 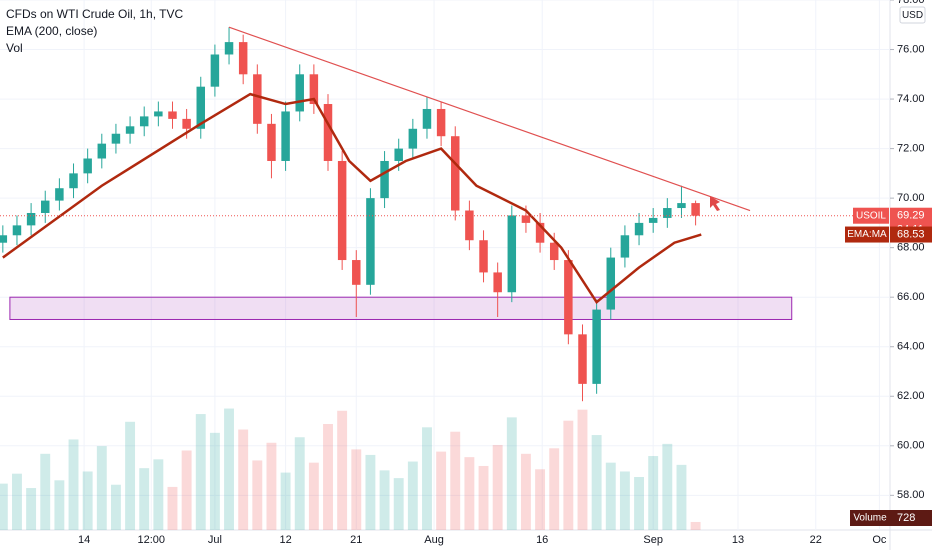 What do you see at coordinates (356, 540) in the screenshot?
I see `x-tick-label: 21` at bounding box center [356, 540].